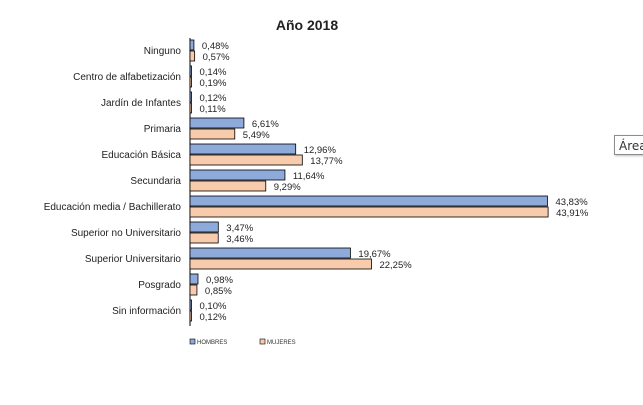 This screenshot has height=405, width=643. I want to click on legend-swatch-hombres, so click(192, 341).